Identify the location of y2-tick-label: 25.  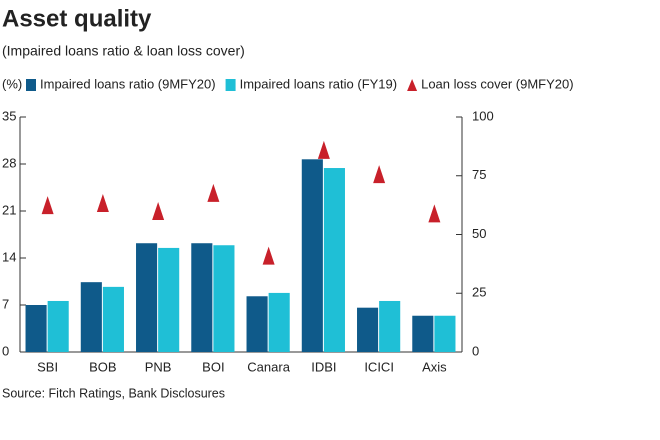
(479, 292).